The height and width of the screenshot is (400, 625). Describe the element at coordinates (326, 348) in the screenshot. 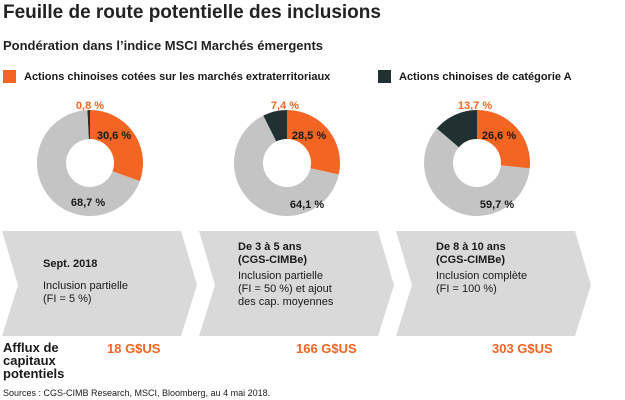

I see `flow-value-2: 166 G$US` at that location.